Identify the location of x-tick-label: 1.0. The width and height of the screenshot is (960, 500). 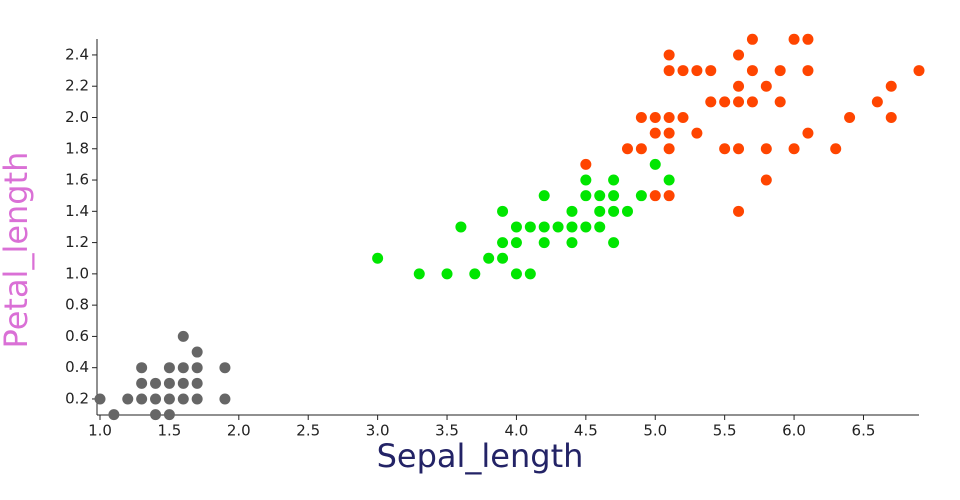
(100, 431).